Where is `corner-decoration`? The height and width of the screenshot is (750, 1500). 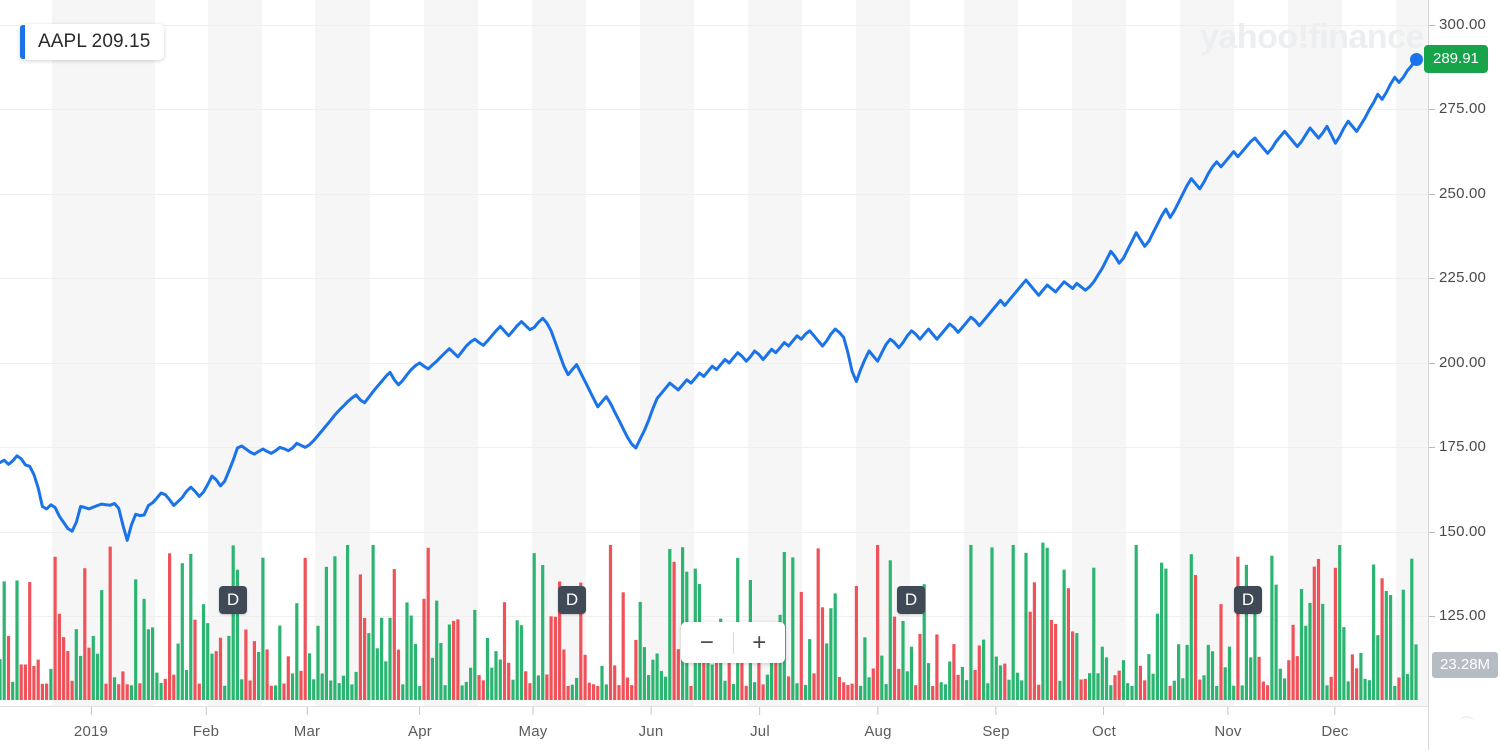
corner-decoration is located at coordinates (1467, 721).